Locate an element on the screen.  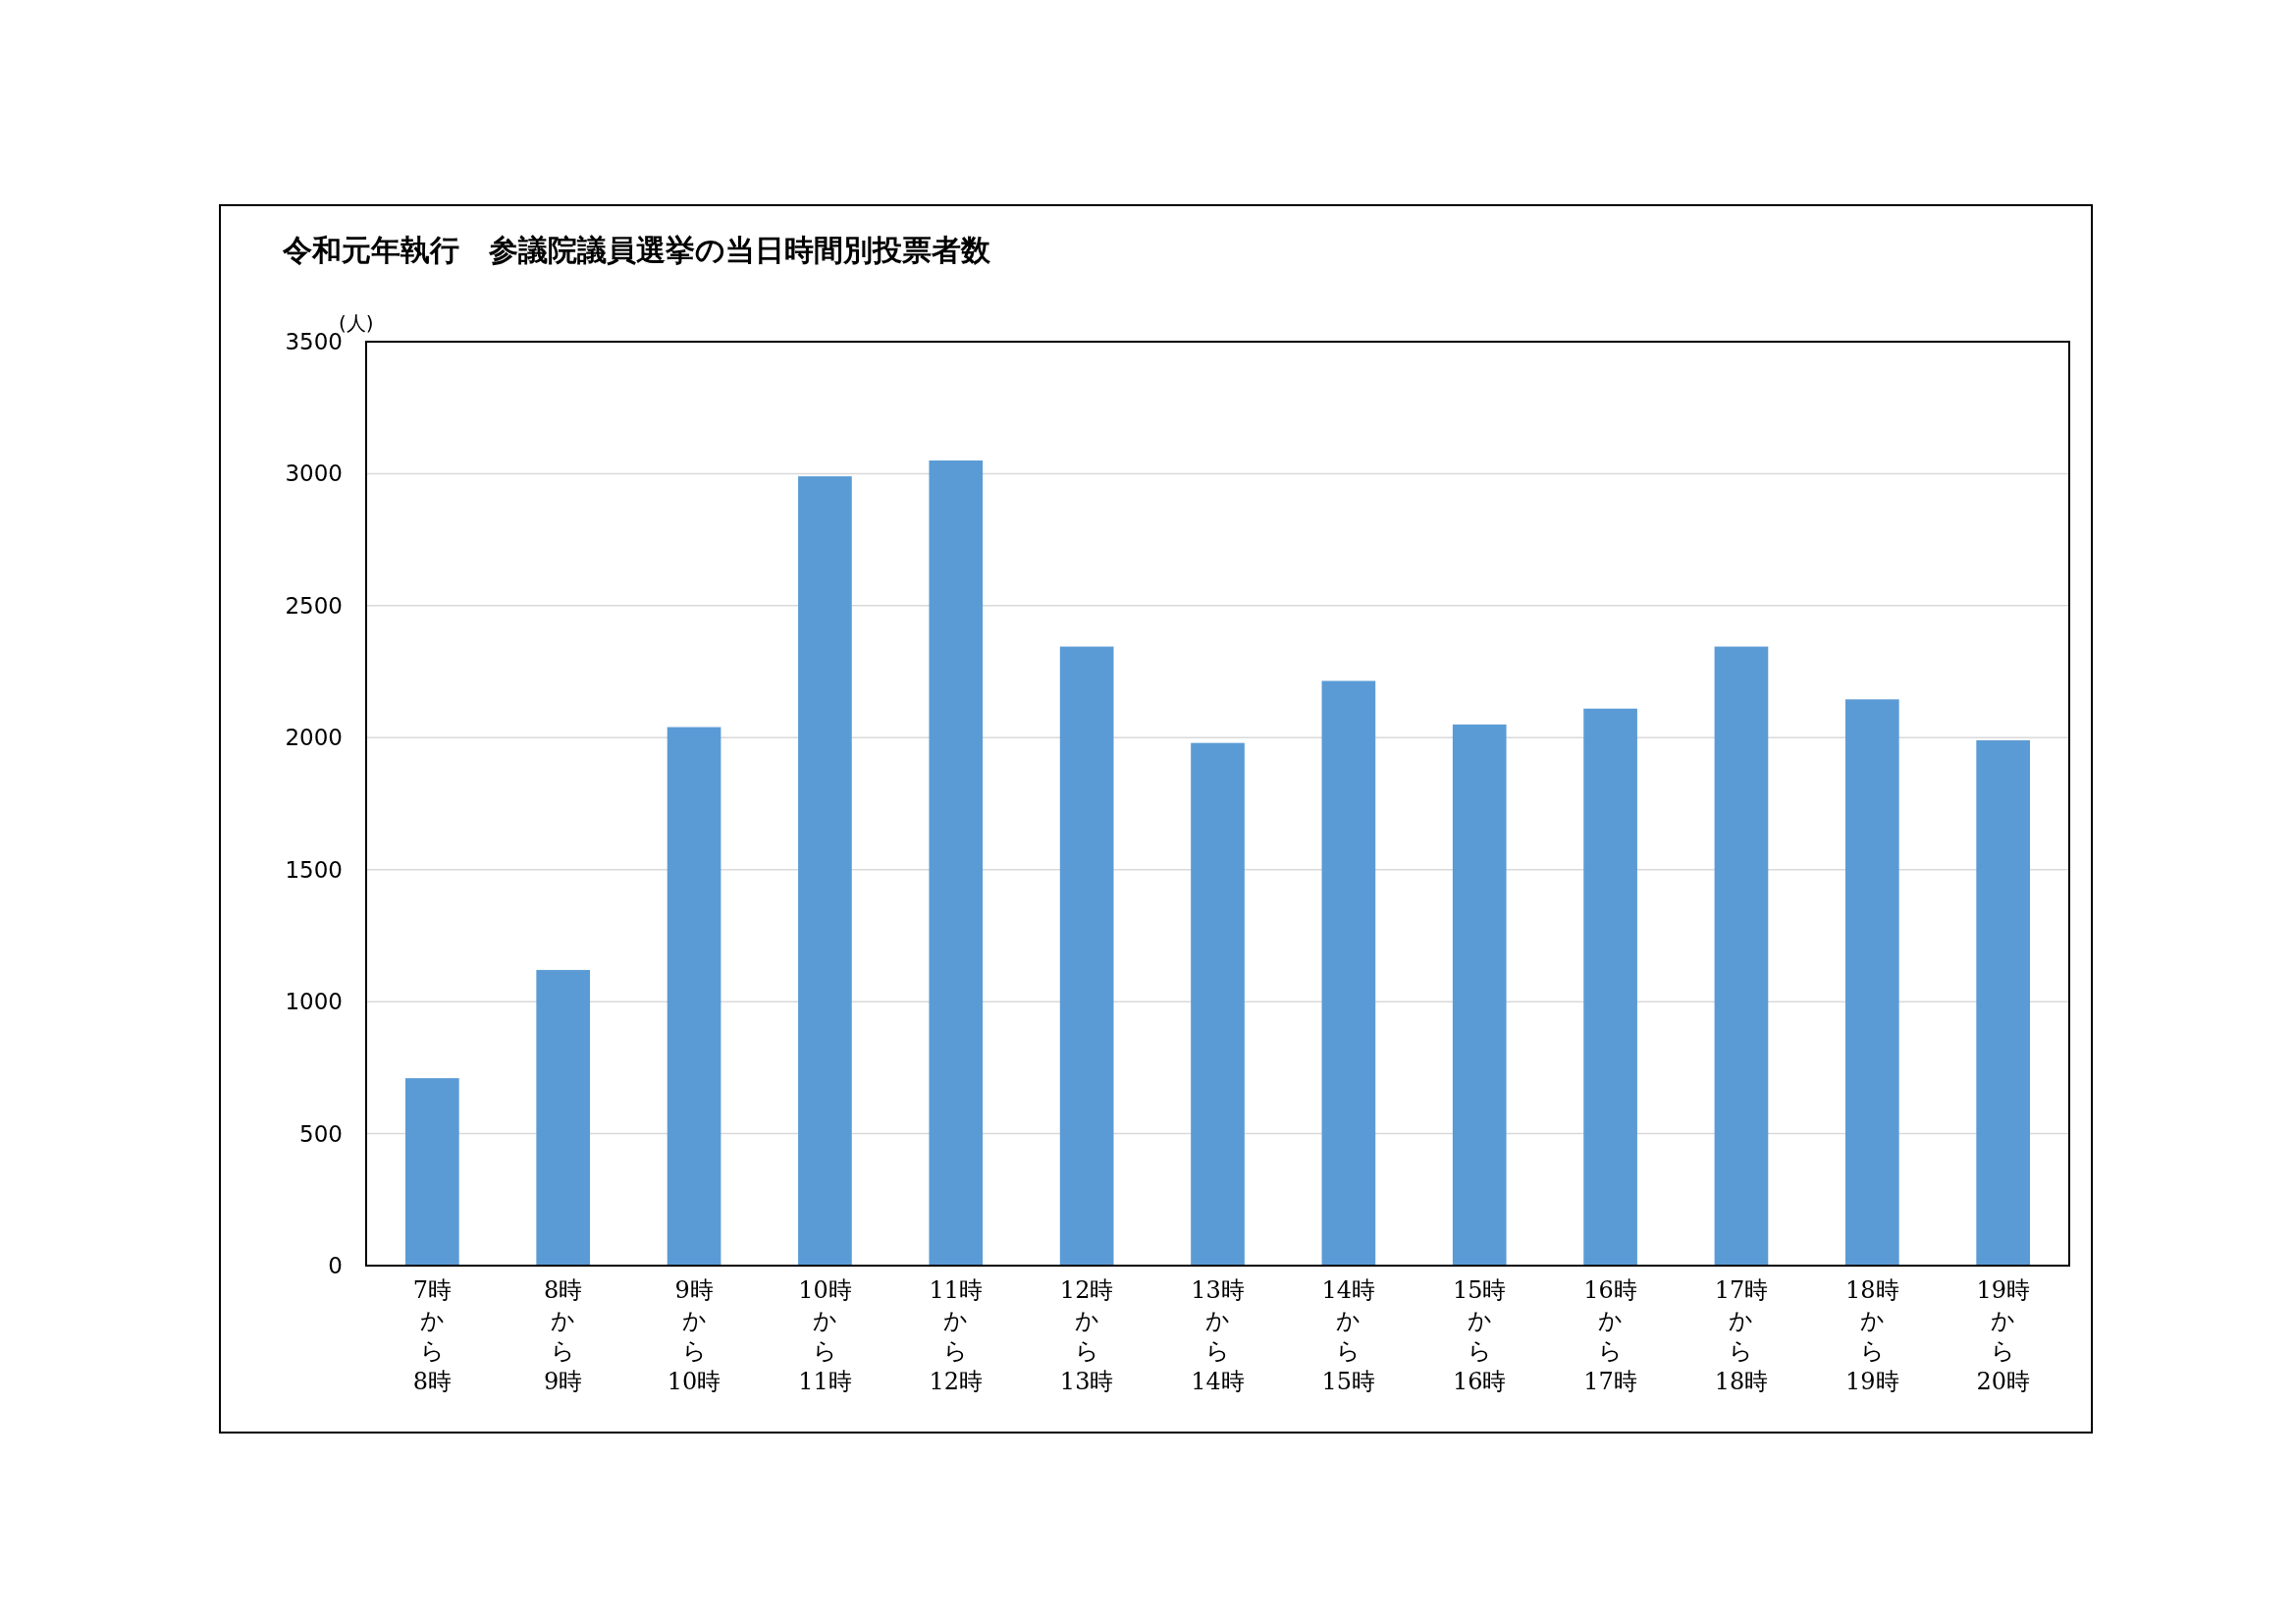
x-tick-label: 11時から12時 is located at coordinates (956, 1335).